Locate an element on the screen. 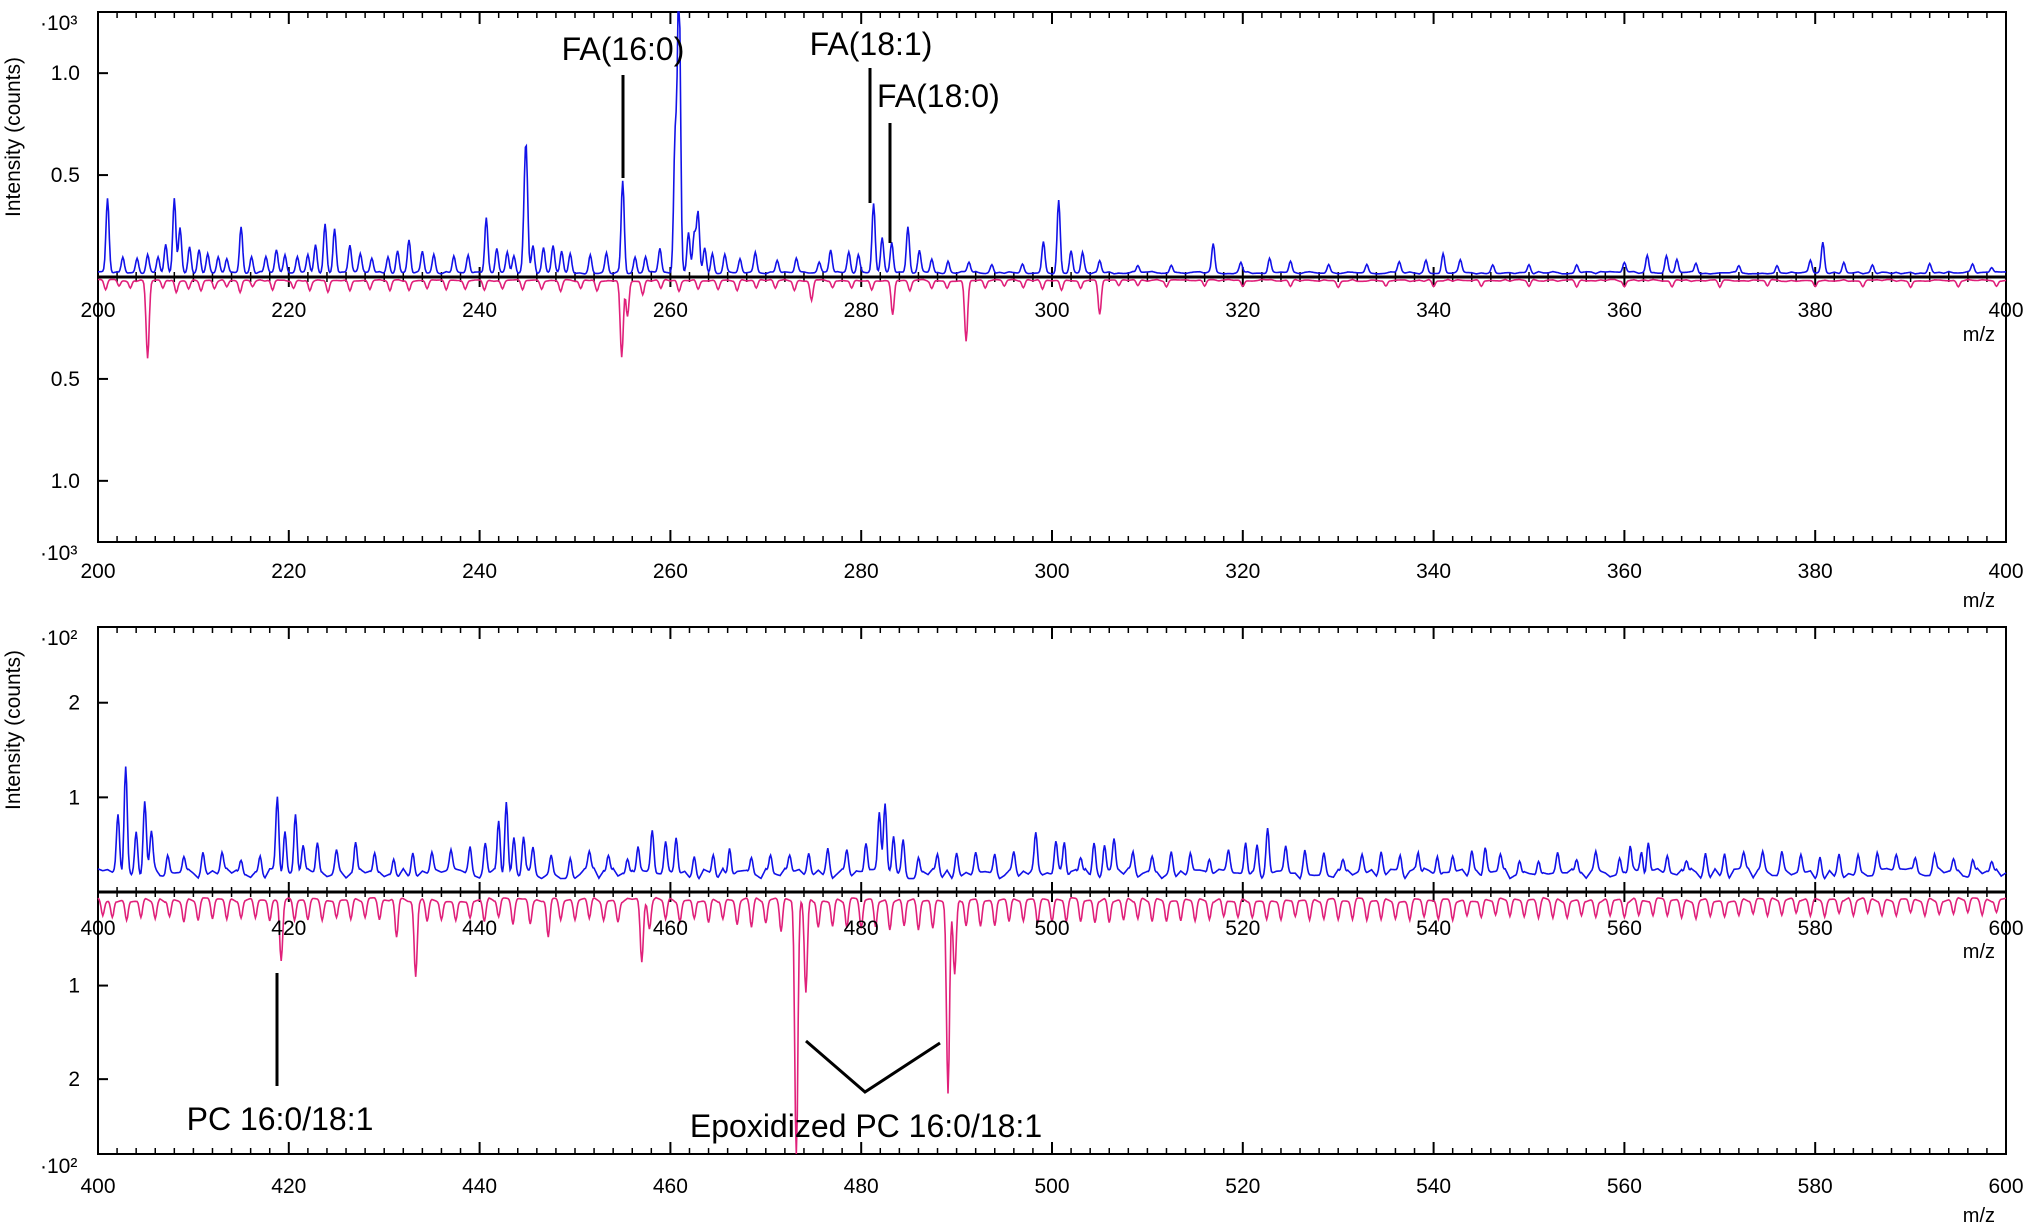  panel2-mid-x-tick-labels: 400 420 440 460 480 500 520 540 560 580 600 is located at coordinates (1051, 928).